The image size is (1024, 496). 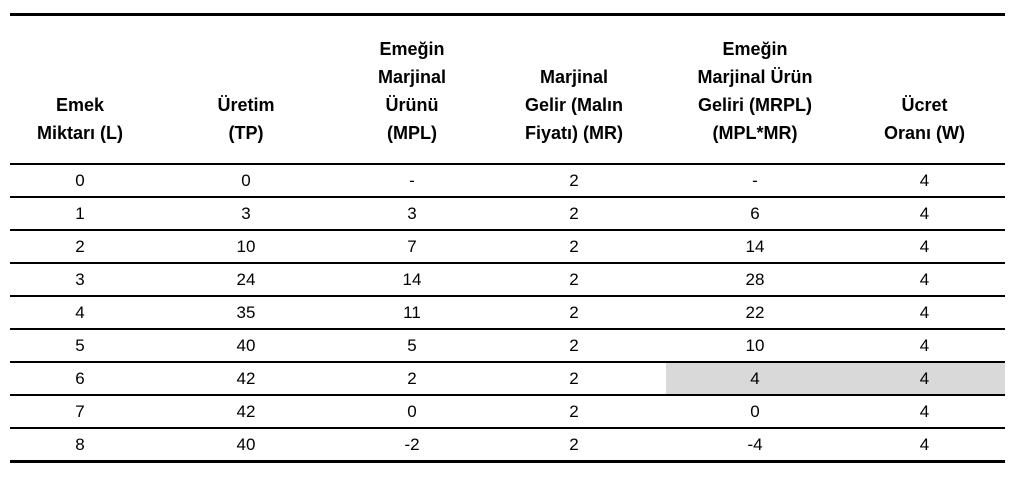 What do you see at coordinates (80, 214) in the screenshot?
I see `cell-emek: 1` at bounding box center [80, 214].